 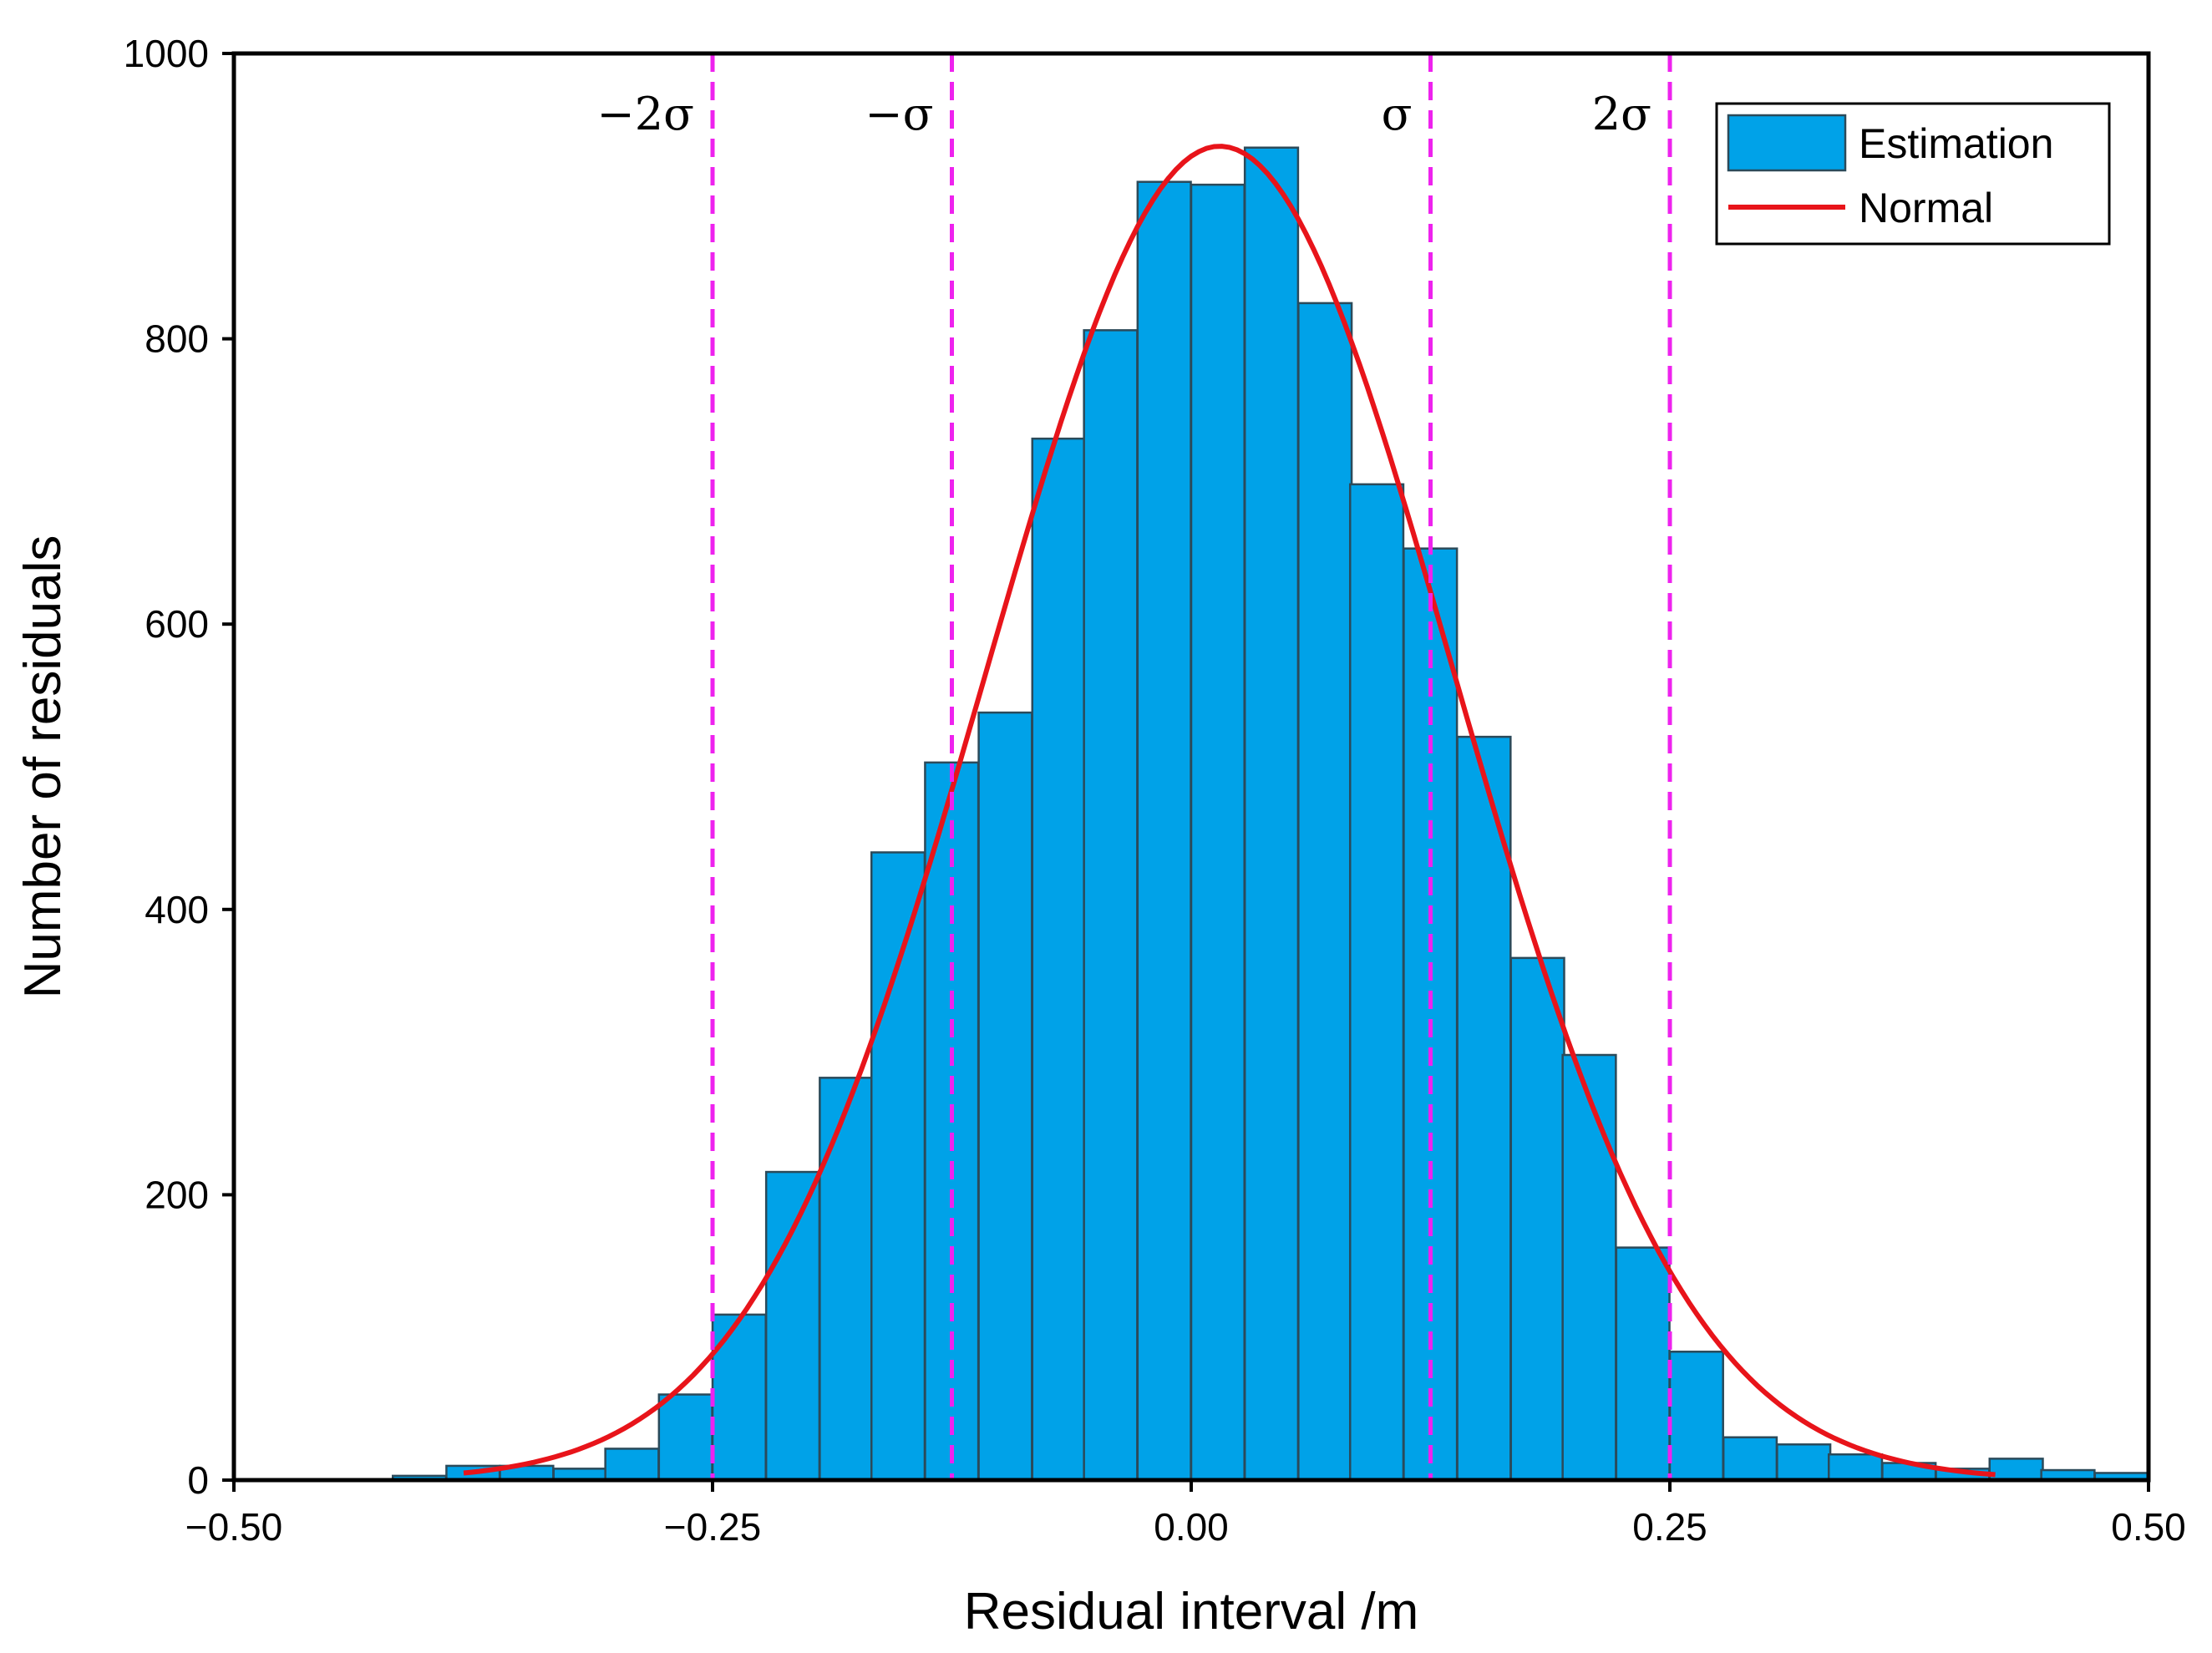 I want to click on y-tick-label: 800, so click(x=177, y=339).